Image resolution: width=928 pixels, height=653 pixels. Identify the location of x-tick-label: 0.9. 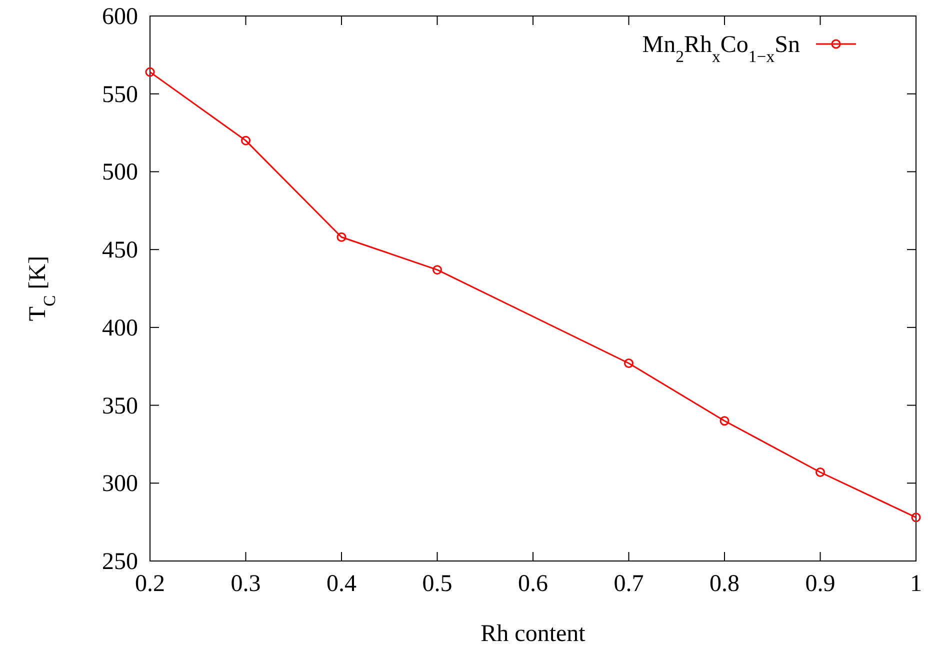
(820, 584).